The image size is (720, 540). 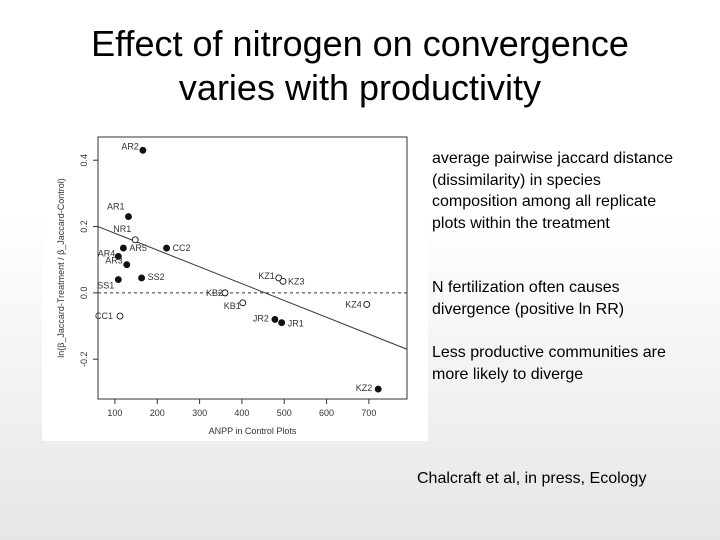 I want to click on data-point-ar1, so click(x=128, y=217).